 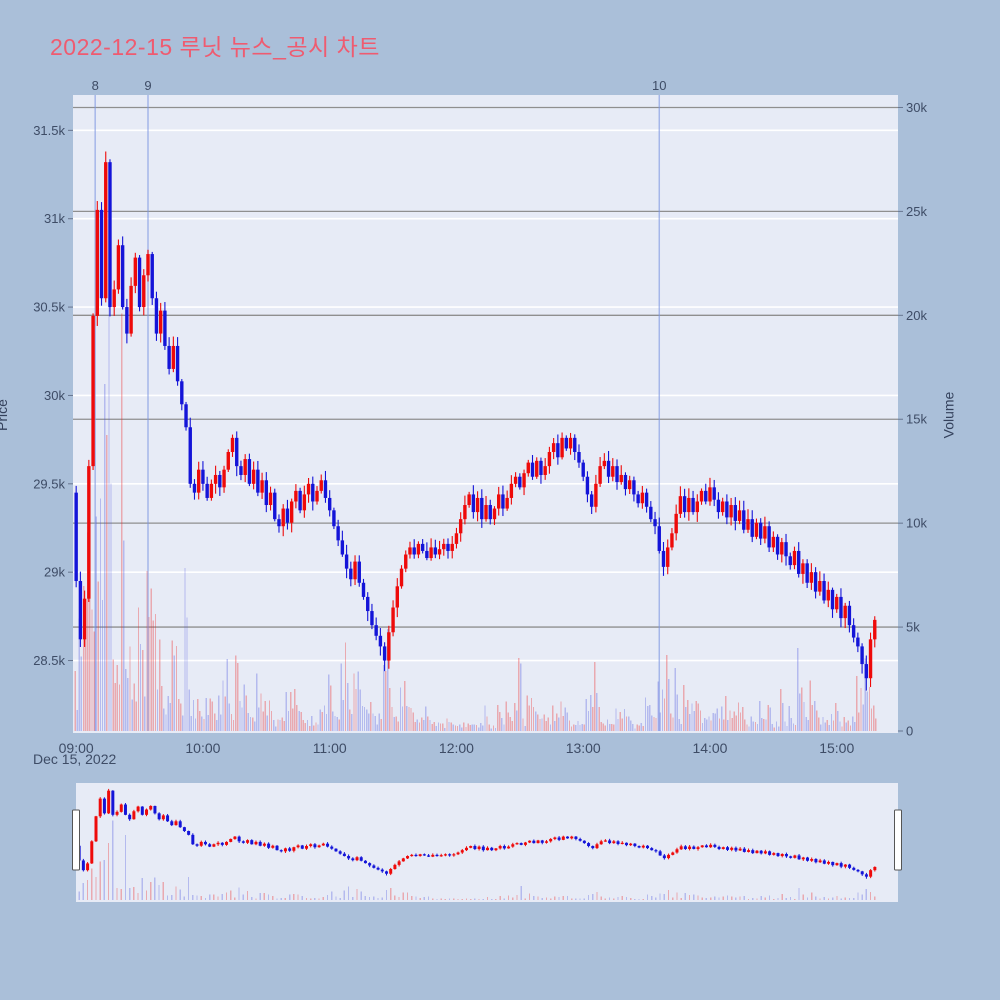 What do you see at coordinates (49, 660) in the screenshot?
I see `price-tick-28.5k: 28.5k` at bounding box center [49, 660].